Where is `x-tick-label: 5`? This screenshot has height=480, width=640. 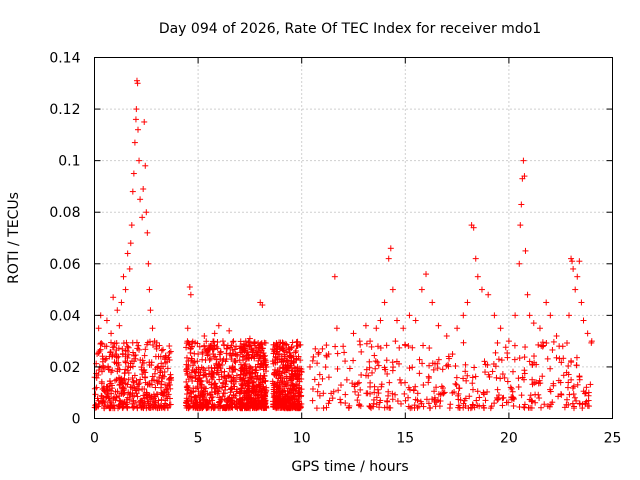
x-tick-label: 5 is located at coordinates (198, 439).